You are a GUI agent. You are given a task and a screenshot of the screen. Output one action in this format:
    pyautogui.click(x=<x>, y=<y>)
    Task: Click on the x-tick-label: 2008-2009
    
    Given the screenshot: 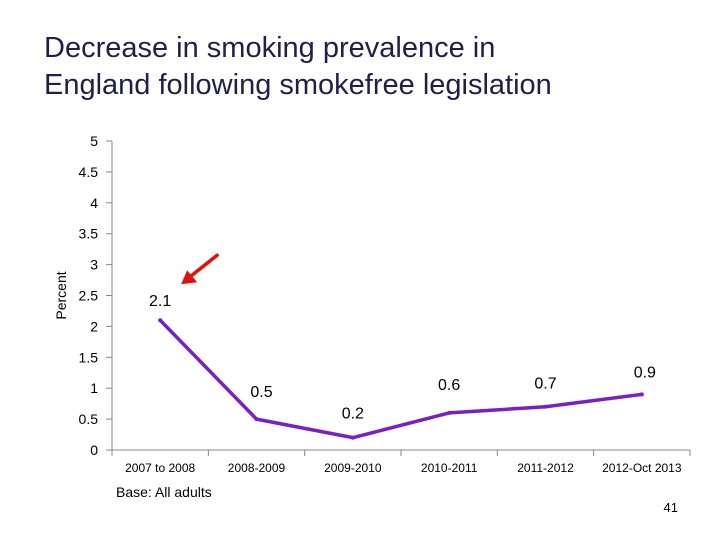 What is the action you would take?
    pyautogui.click(x=257, y=468)
    